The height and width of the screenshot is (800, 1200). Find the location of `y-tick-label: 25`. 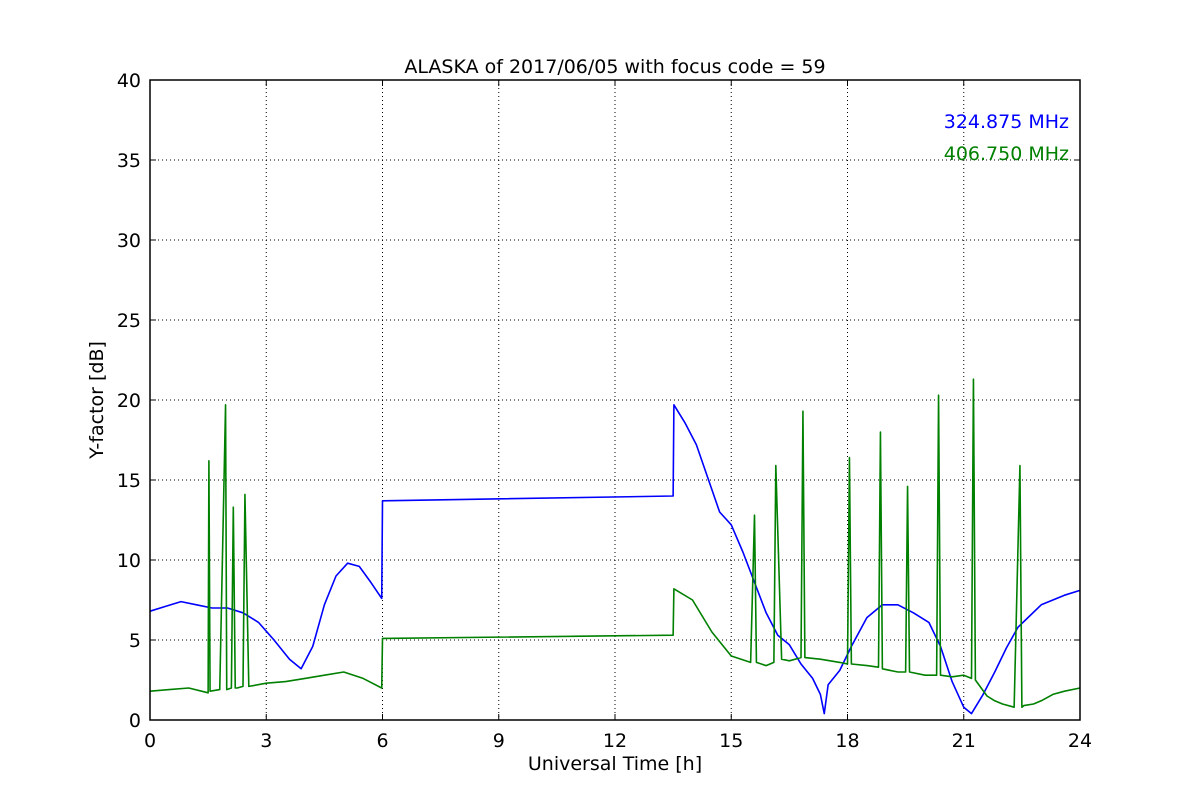

y-tick-label: 25 is located at coordinates (129, 321).